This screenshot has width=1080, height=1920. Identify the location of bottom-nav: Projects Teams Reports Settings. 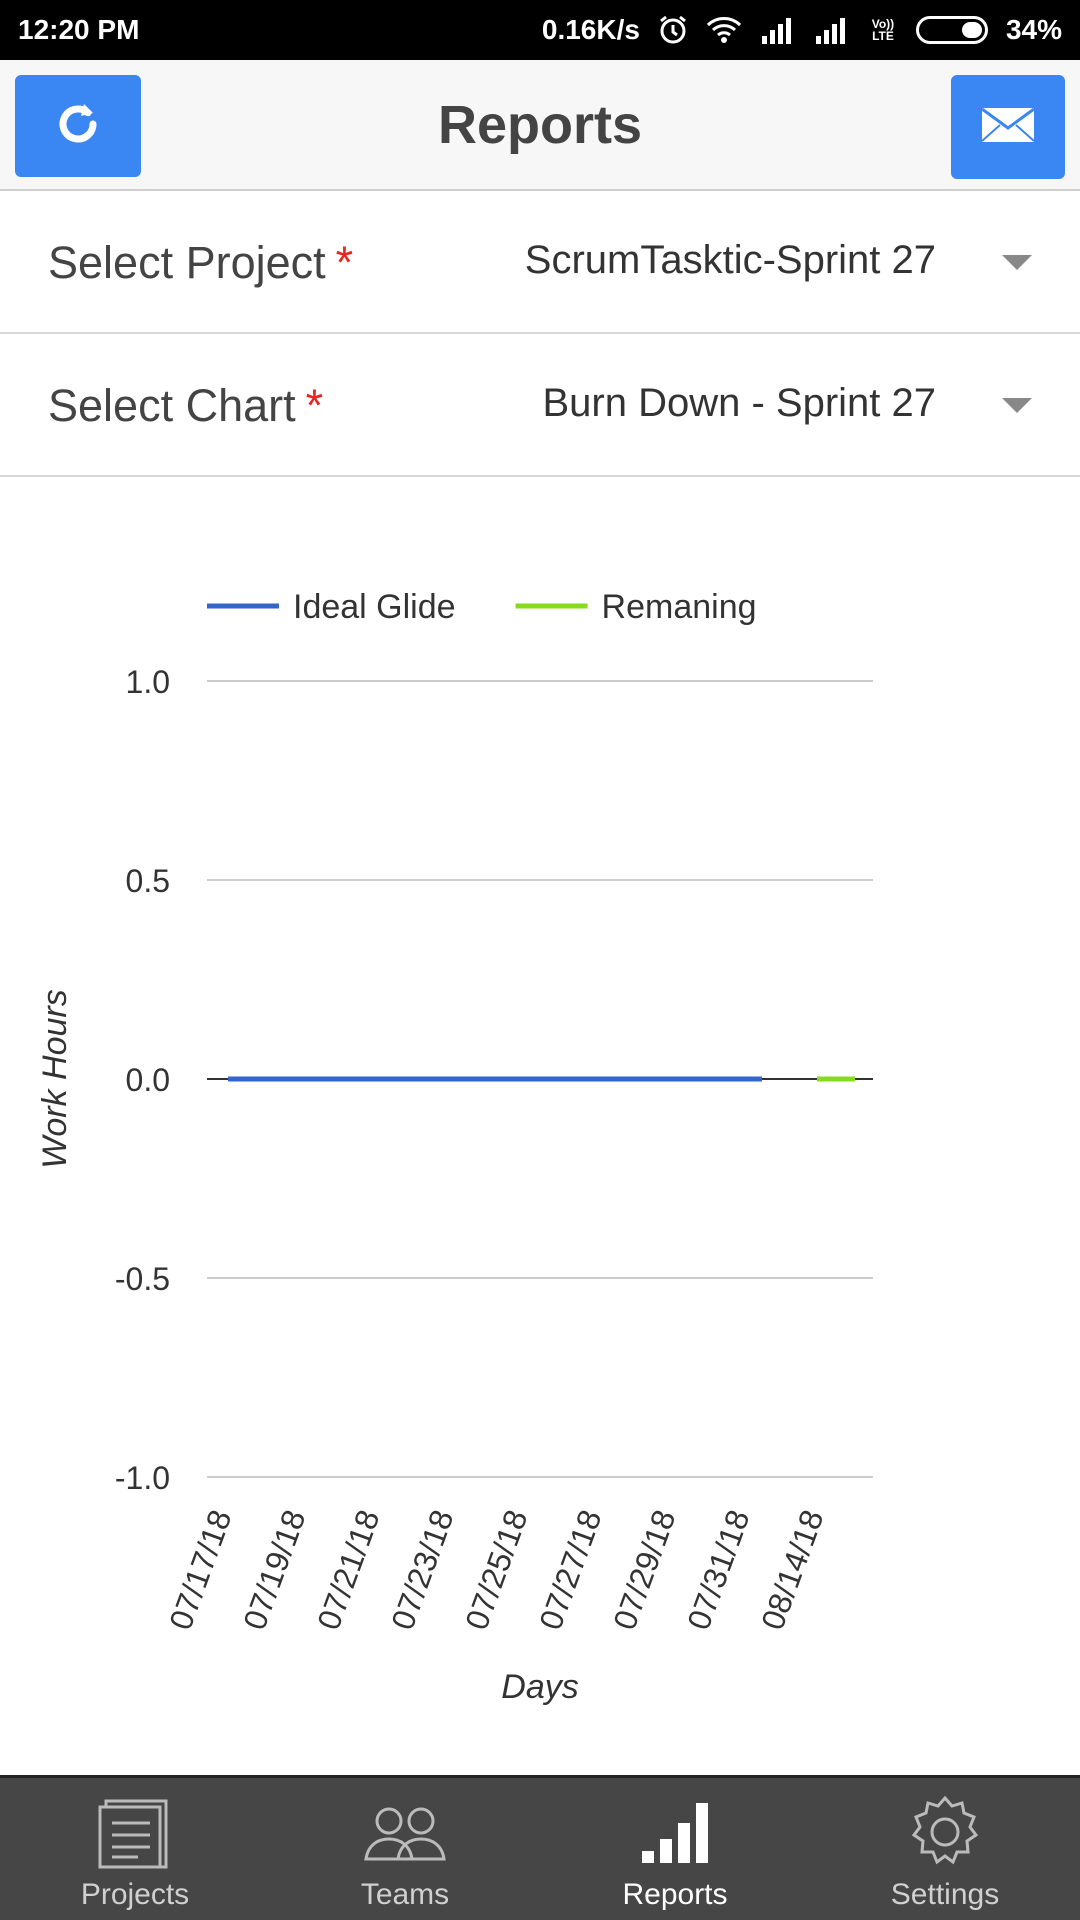
(540, 1847).